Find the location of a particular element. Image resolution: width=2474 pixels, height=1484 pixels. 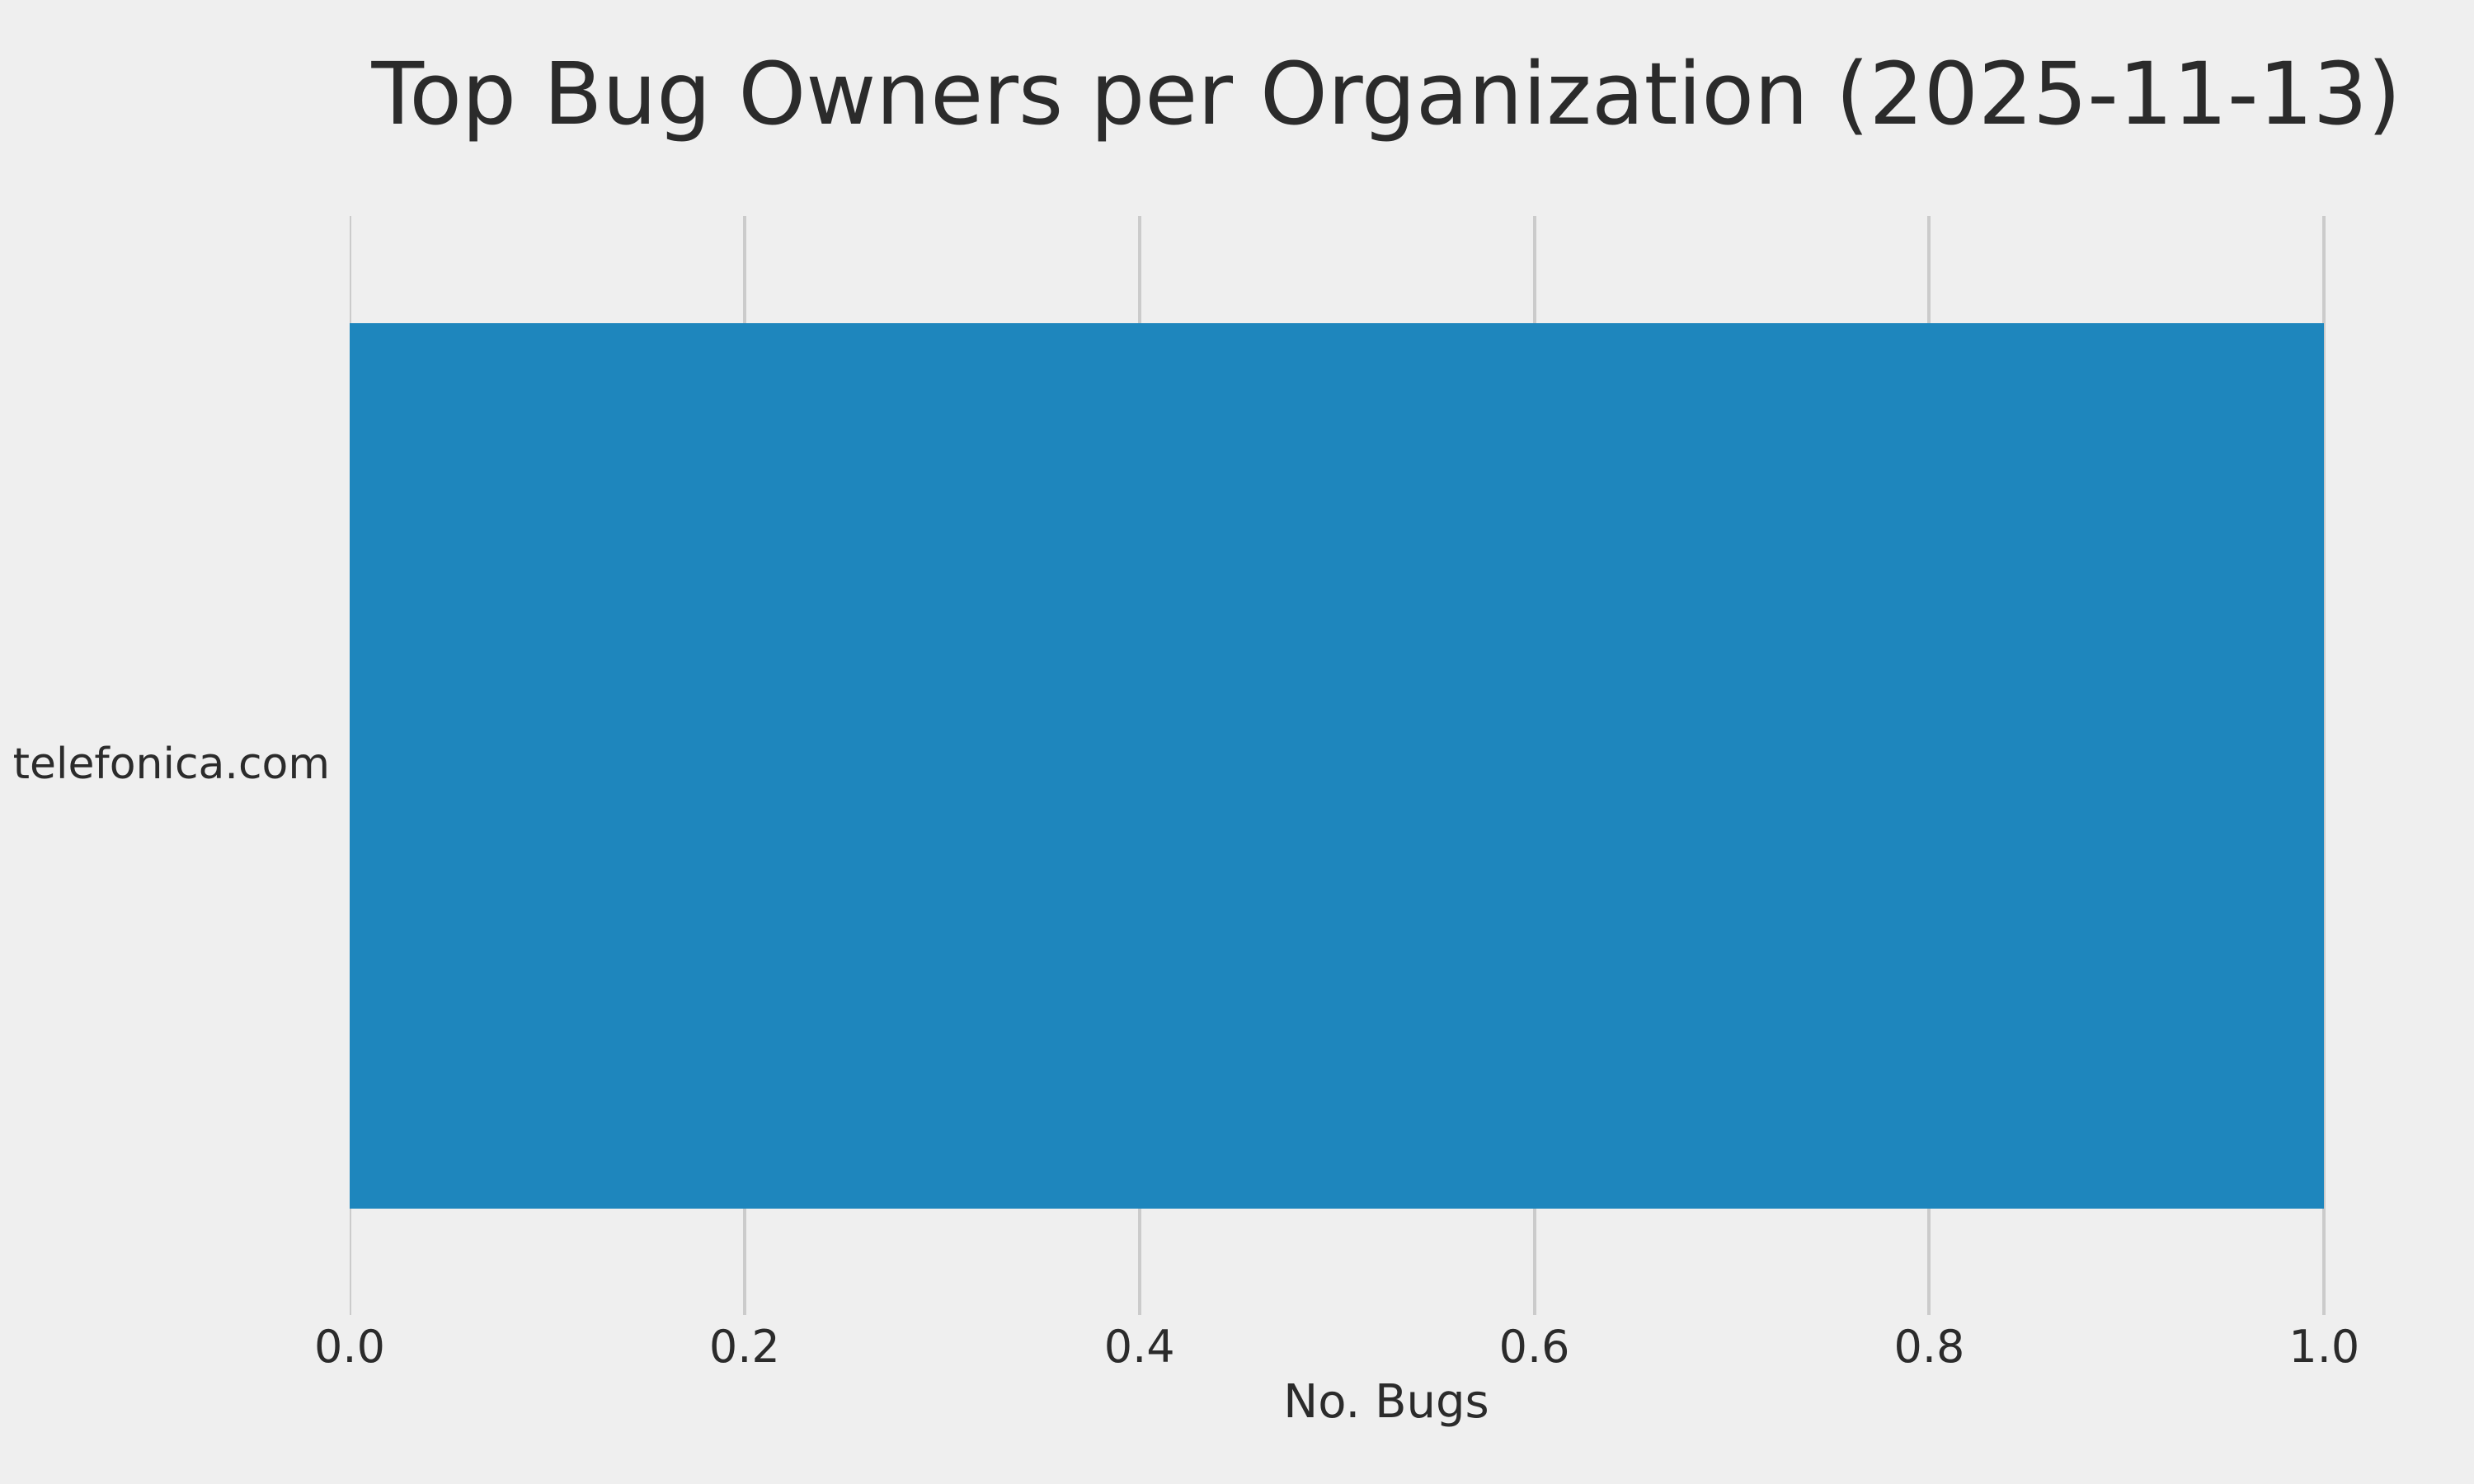

x-tick-label-1.0: 1.0 is located at coordinates (2324, 1347).